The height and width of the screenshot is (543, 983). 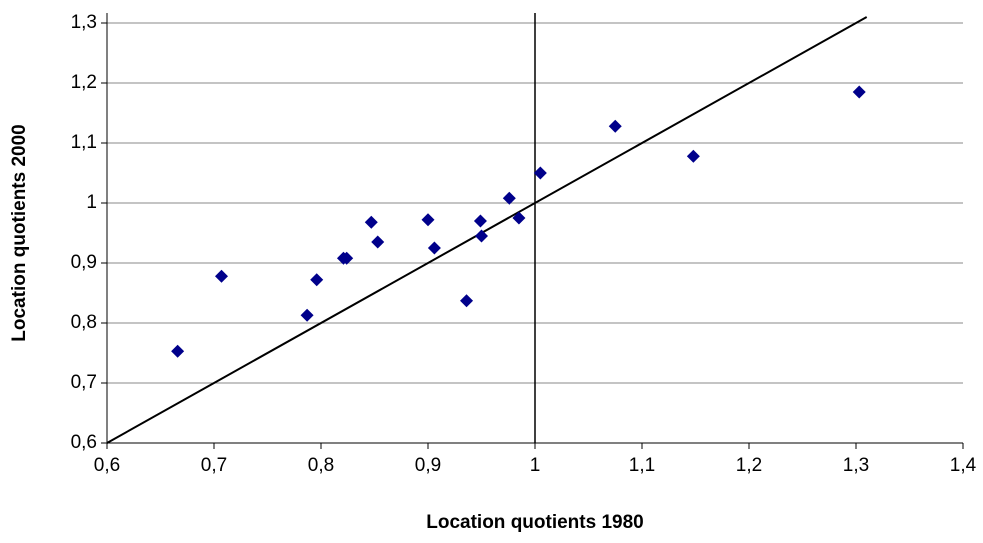 What do you see at coordinates (749, 465) in the screenshot?
I see `x-tick-label: 1,2` at bounding box center [749, 465].